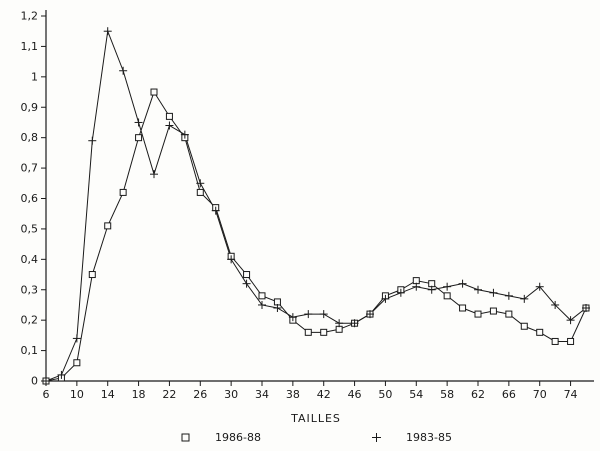 The height and width of the screenshot is (451, 600). I want to click on legend: 1986-88 1983-85, so click(316, 437).